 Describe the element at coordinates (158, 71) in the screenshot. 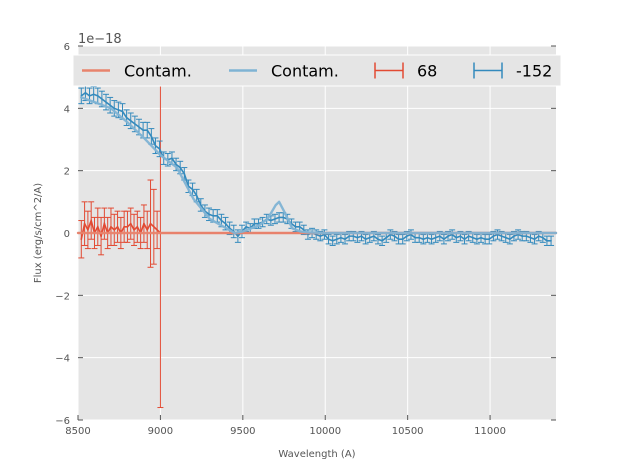

I see `legend-label: Contam.` at that location.